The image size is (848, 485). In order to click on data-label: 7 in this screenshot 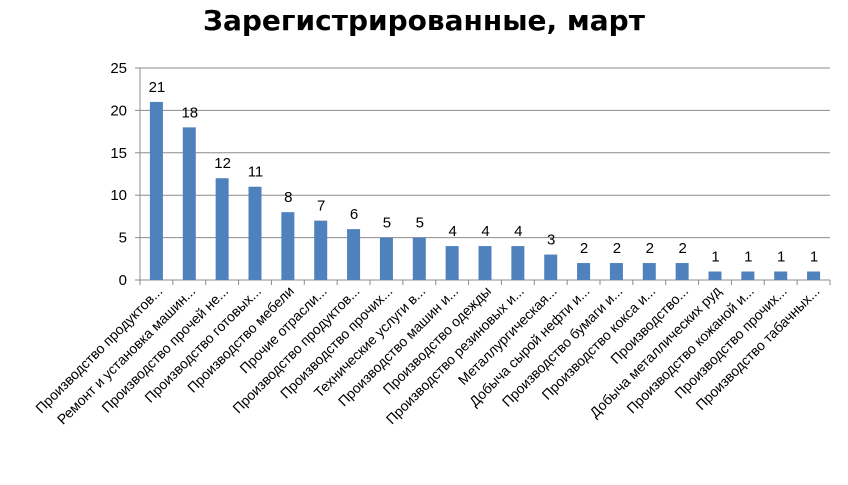, I will do `click(321, 206)`.